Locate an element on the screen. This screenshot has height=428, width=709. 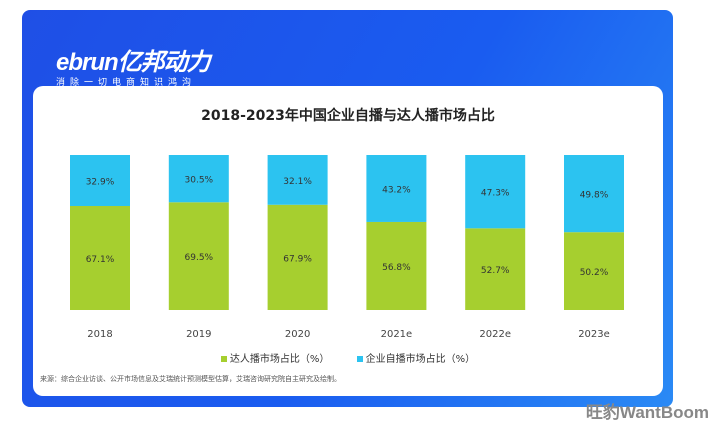
data-label: 56.8% is located at coordinates (396, 268).